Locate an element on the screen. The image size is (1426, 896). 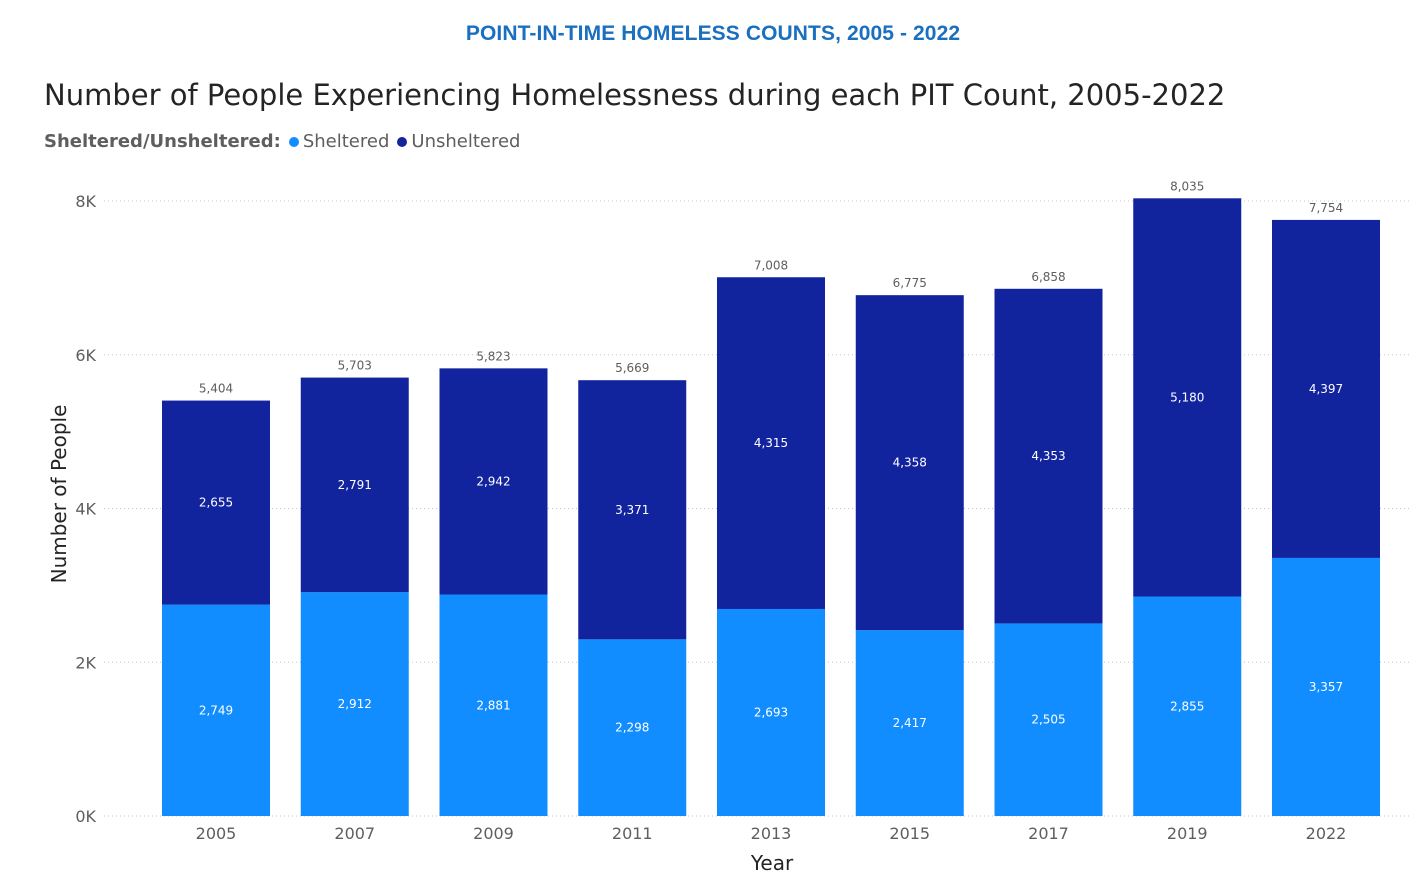
bar-sheltered-2019 is located at coordinates (1187, 706).